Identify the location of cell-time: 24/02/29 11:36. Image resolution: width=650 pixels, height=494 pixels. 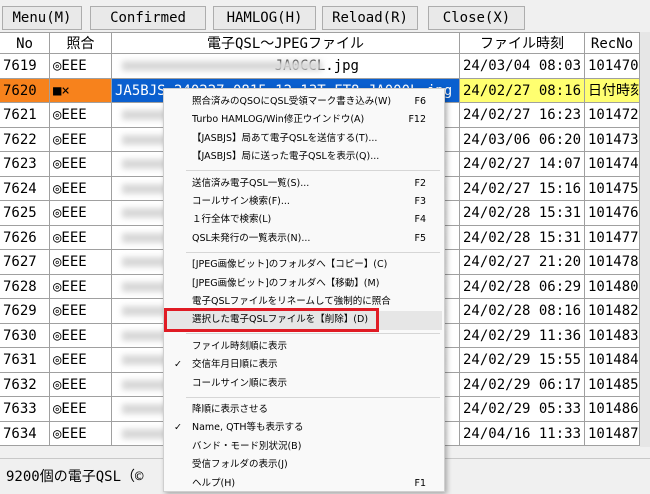
(522, 335).